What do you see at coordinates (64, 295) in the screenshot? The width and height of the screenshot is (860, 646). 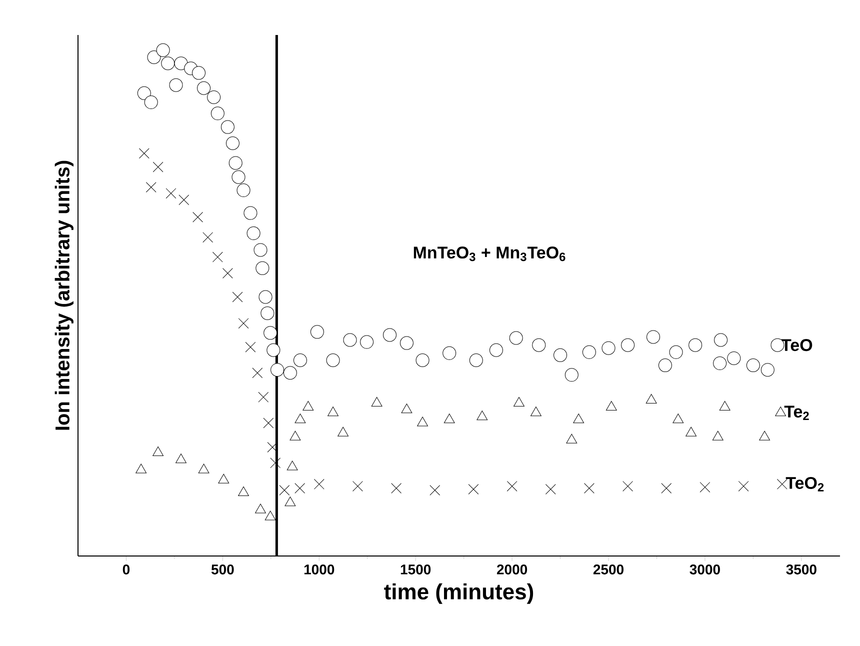 I see `y-axis-title: Ion intensity (arbitrary units)` at bounding box center [64, 295].